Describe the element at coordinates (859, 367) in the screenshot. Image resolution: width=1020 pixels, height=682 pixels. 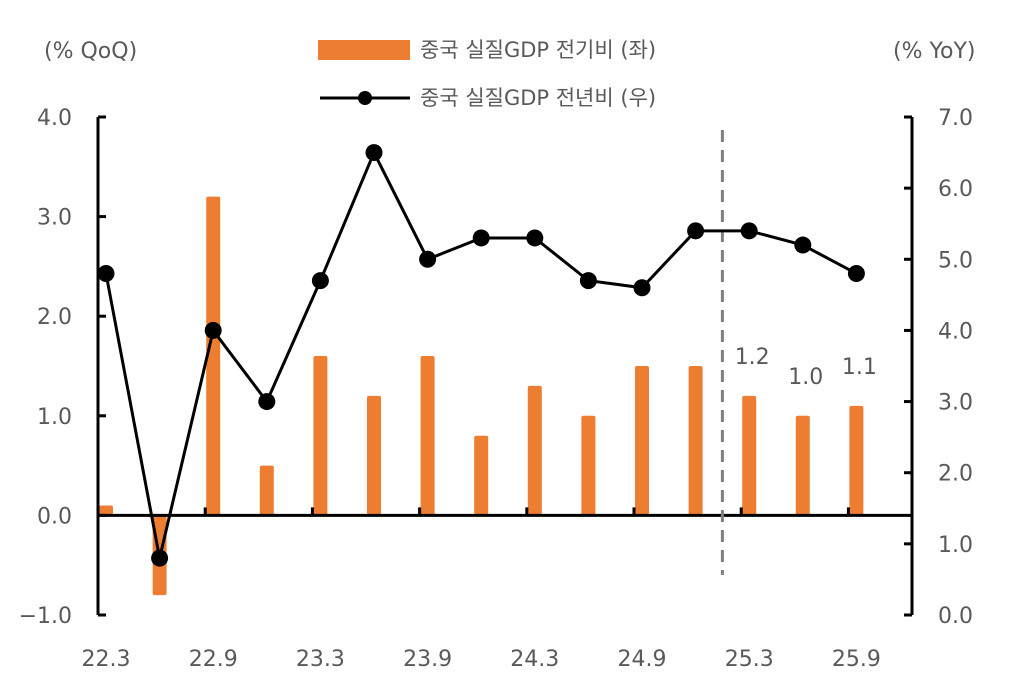
I see `bar-data-label: 1.1` at that location.